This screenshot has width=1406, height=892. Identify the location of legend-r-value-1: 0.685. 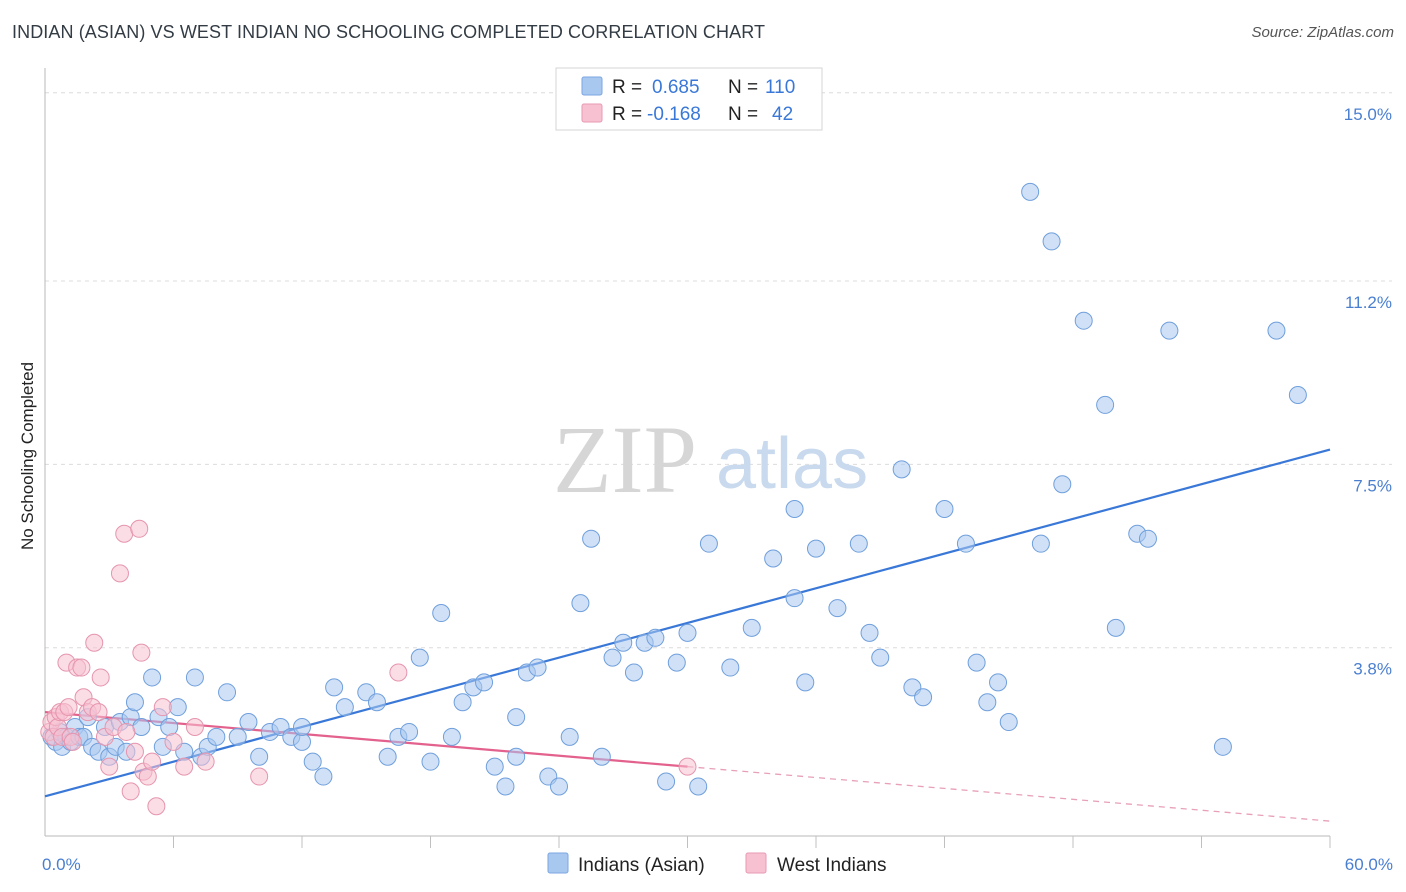
(676, 87).